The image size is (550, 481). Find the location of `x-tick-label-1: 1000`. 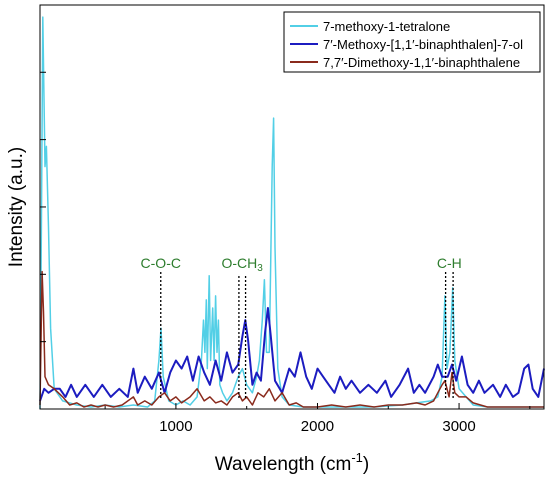

x-tick-label-1: 1000 is located at coordinates (175, 426).